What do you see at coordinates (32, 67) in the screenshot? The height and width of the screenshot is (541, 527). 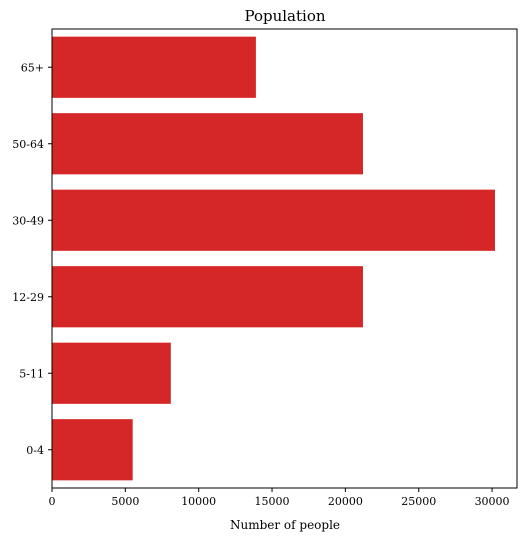 I see `y-tick-label: 65+` at bounding box center [32, 67].